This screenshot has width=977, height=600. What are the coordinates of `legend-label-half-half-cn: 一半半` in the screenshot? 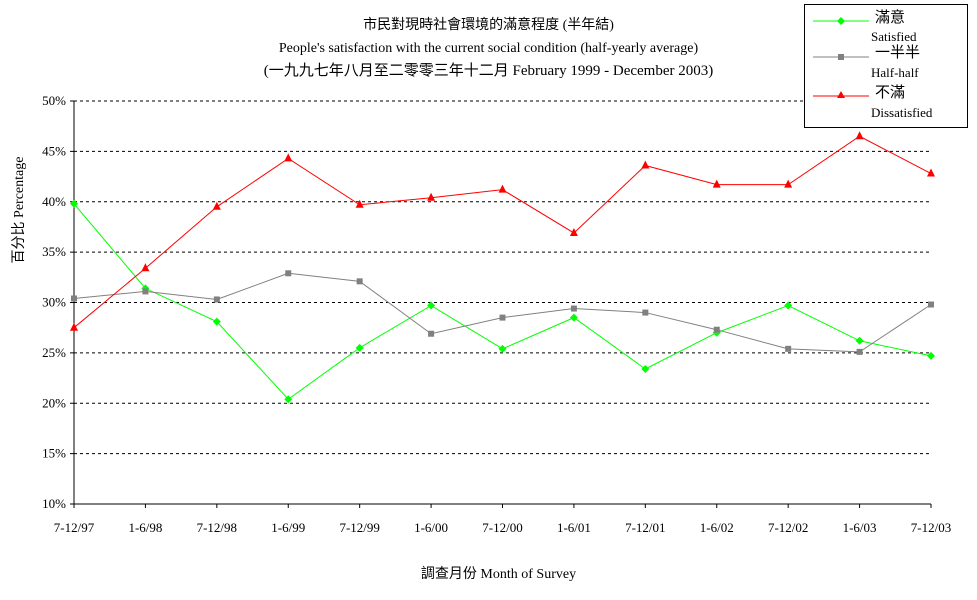 It's located at (898, 53).